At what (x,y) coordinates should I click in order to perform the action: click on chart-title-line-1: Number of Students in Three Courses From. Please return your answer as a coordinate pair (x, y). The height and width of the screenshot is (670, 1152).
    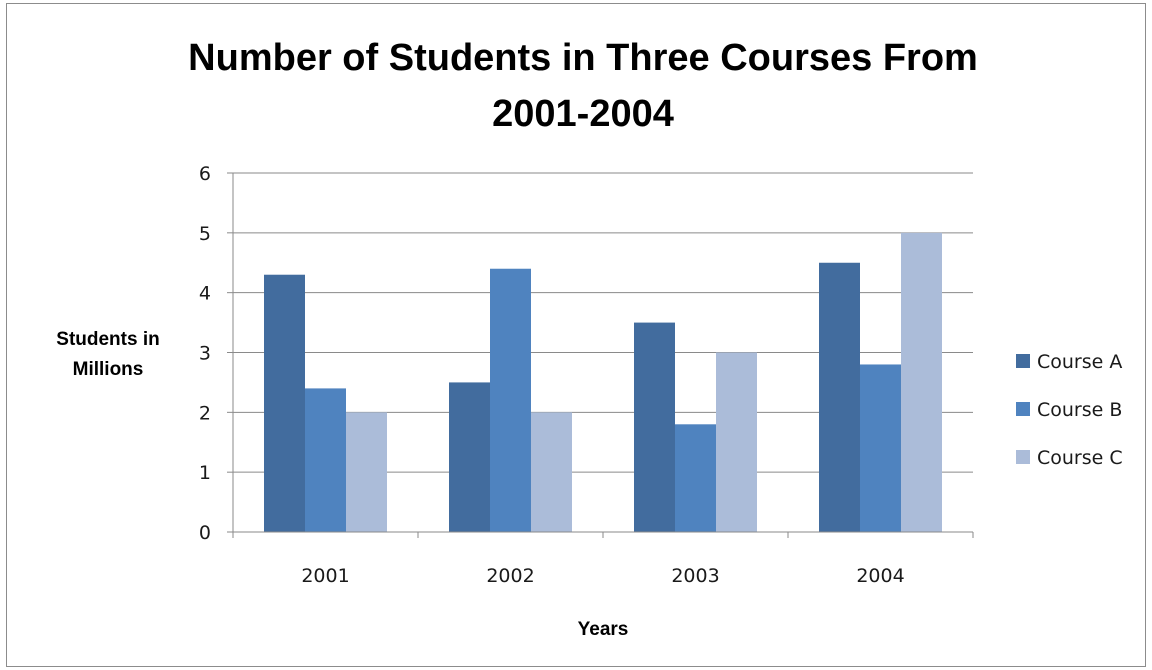
    Looking at the image, I should click on (583, 58).